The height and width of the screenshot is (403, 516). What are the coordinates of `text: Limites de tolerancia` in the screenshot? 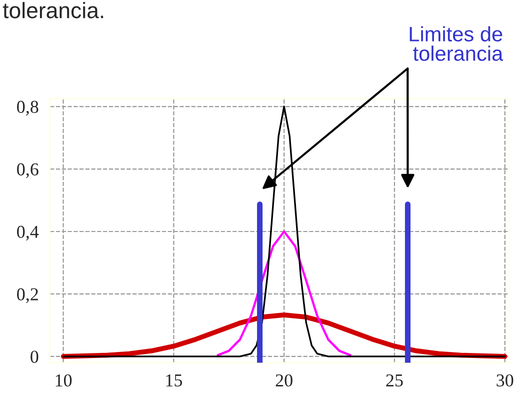 It's located at (457, 43).